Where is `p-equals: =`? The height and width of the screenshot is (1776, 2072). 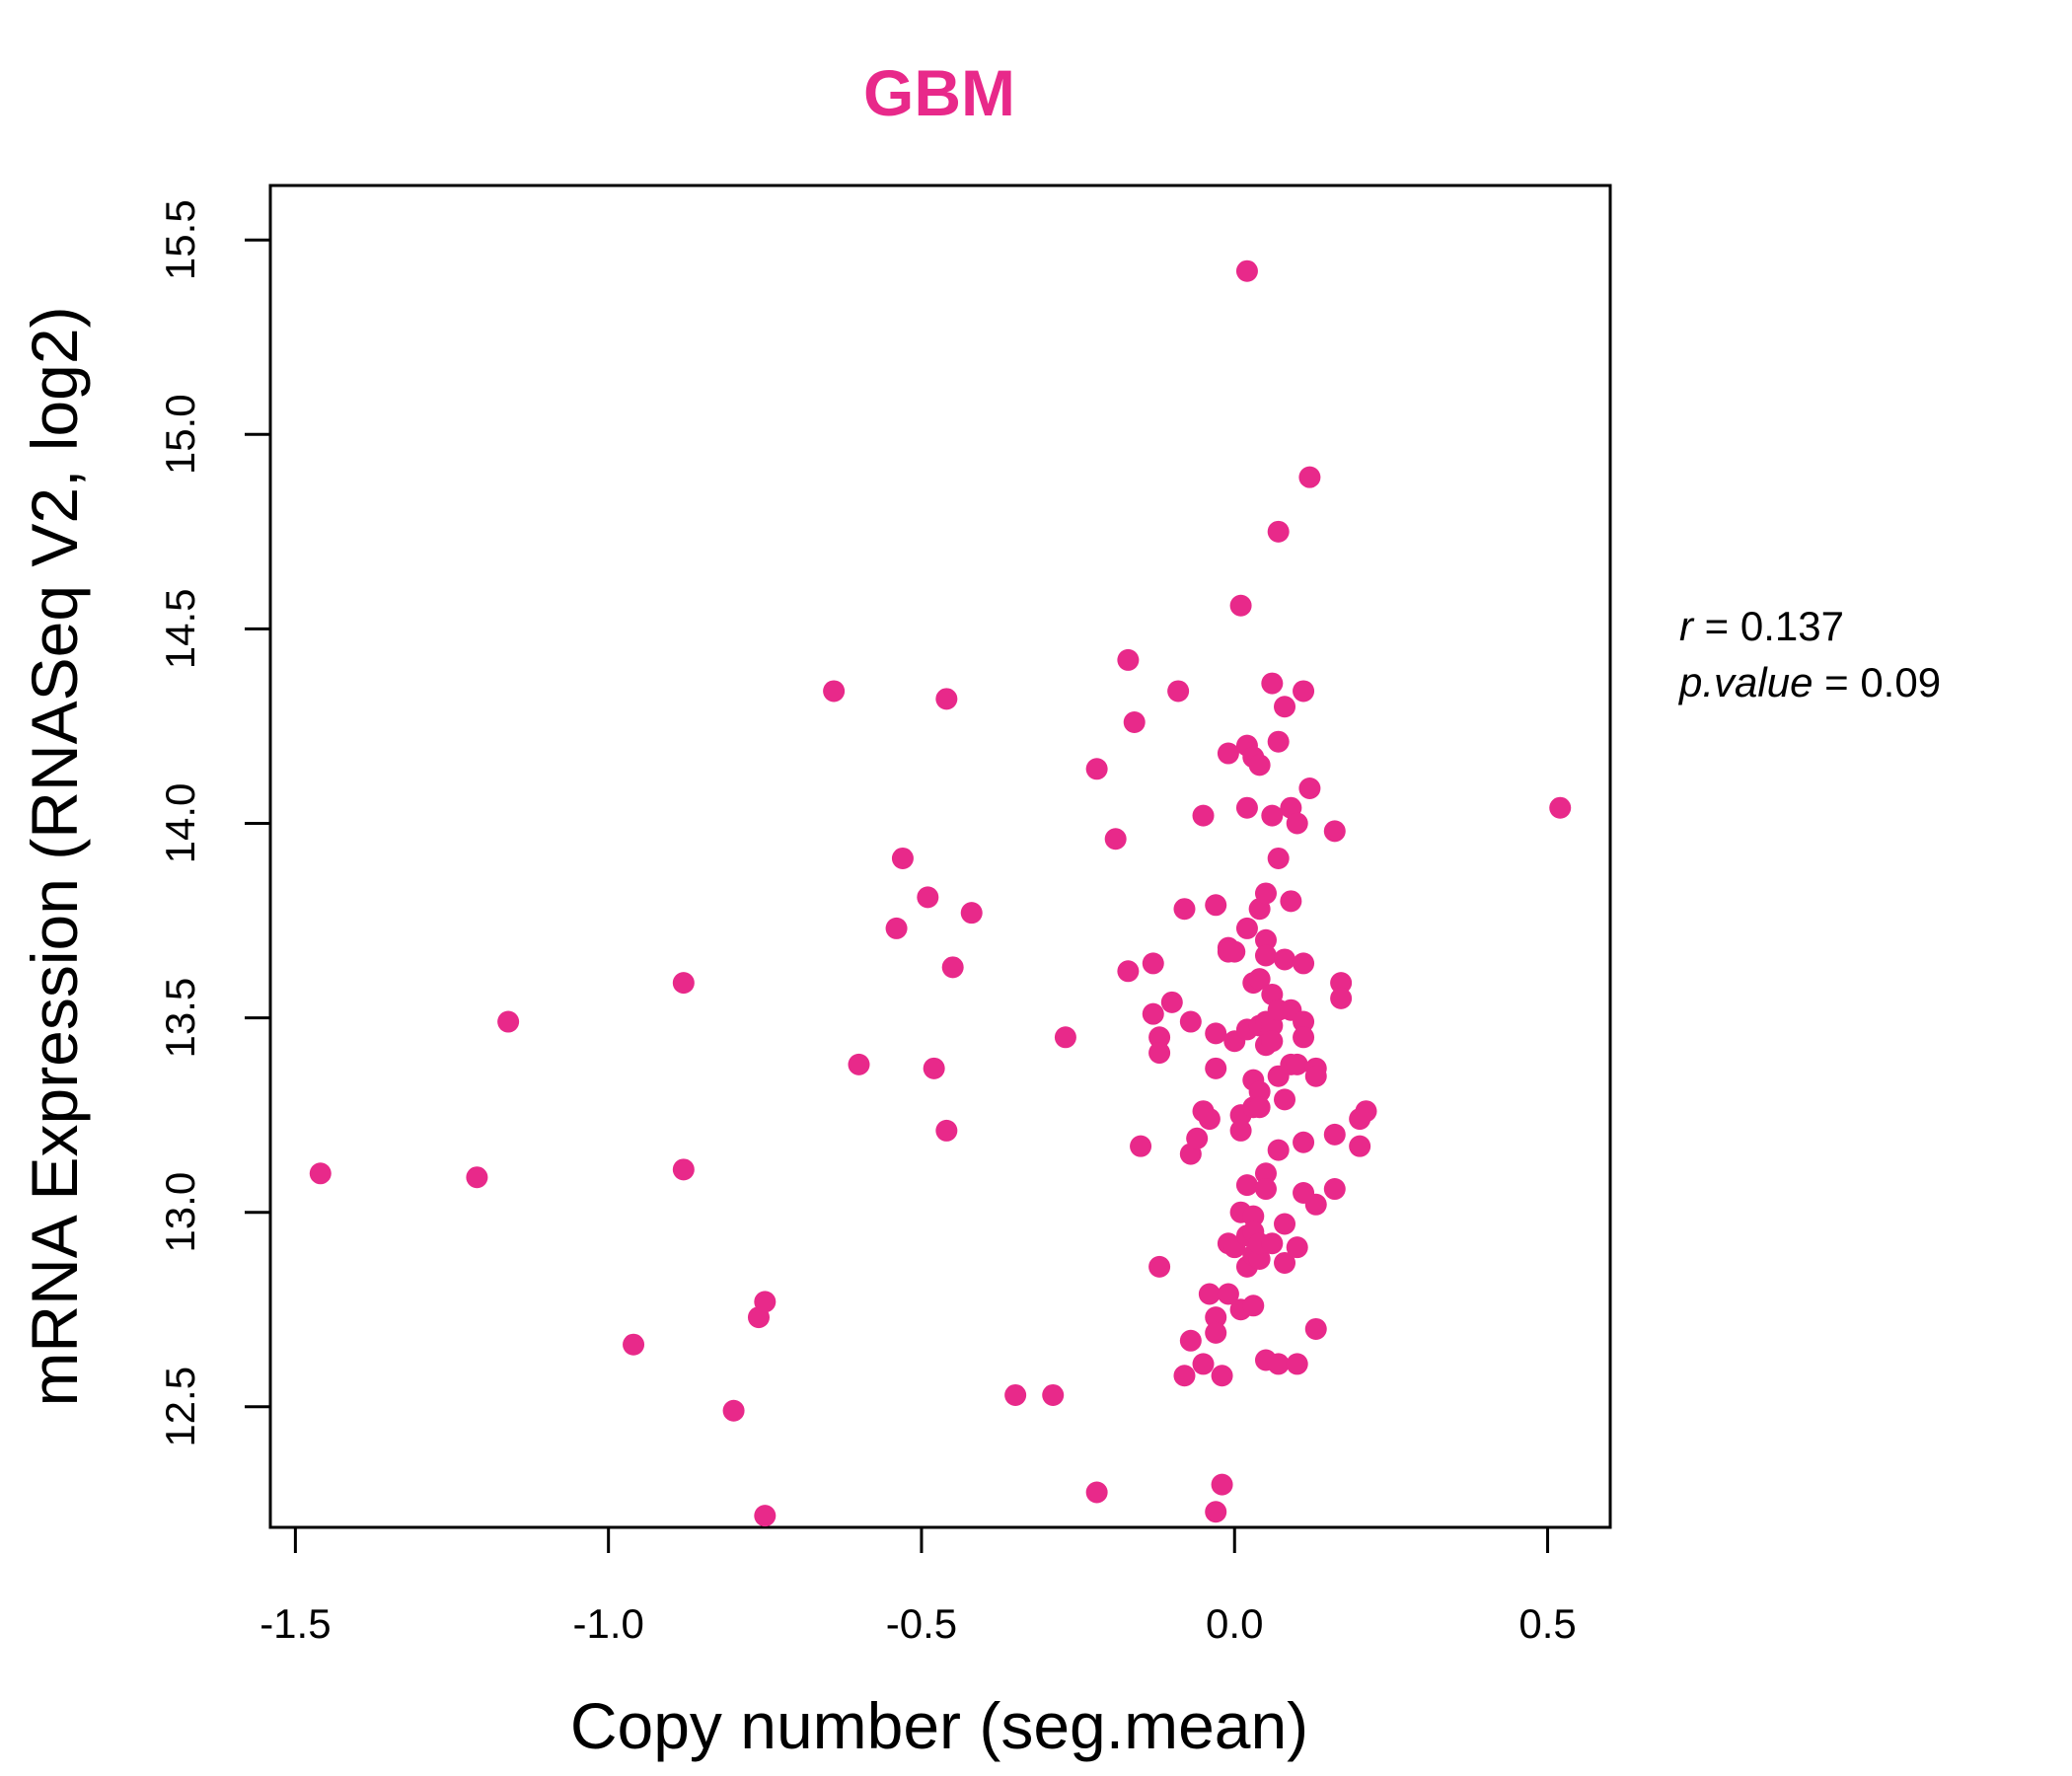
p-equals: = is located at coordinates (1837, 682).